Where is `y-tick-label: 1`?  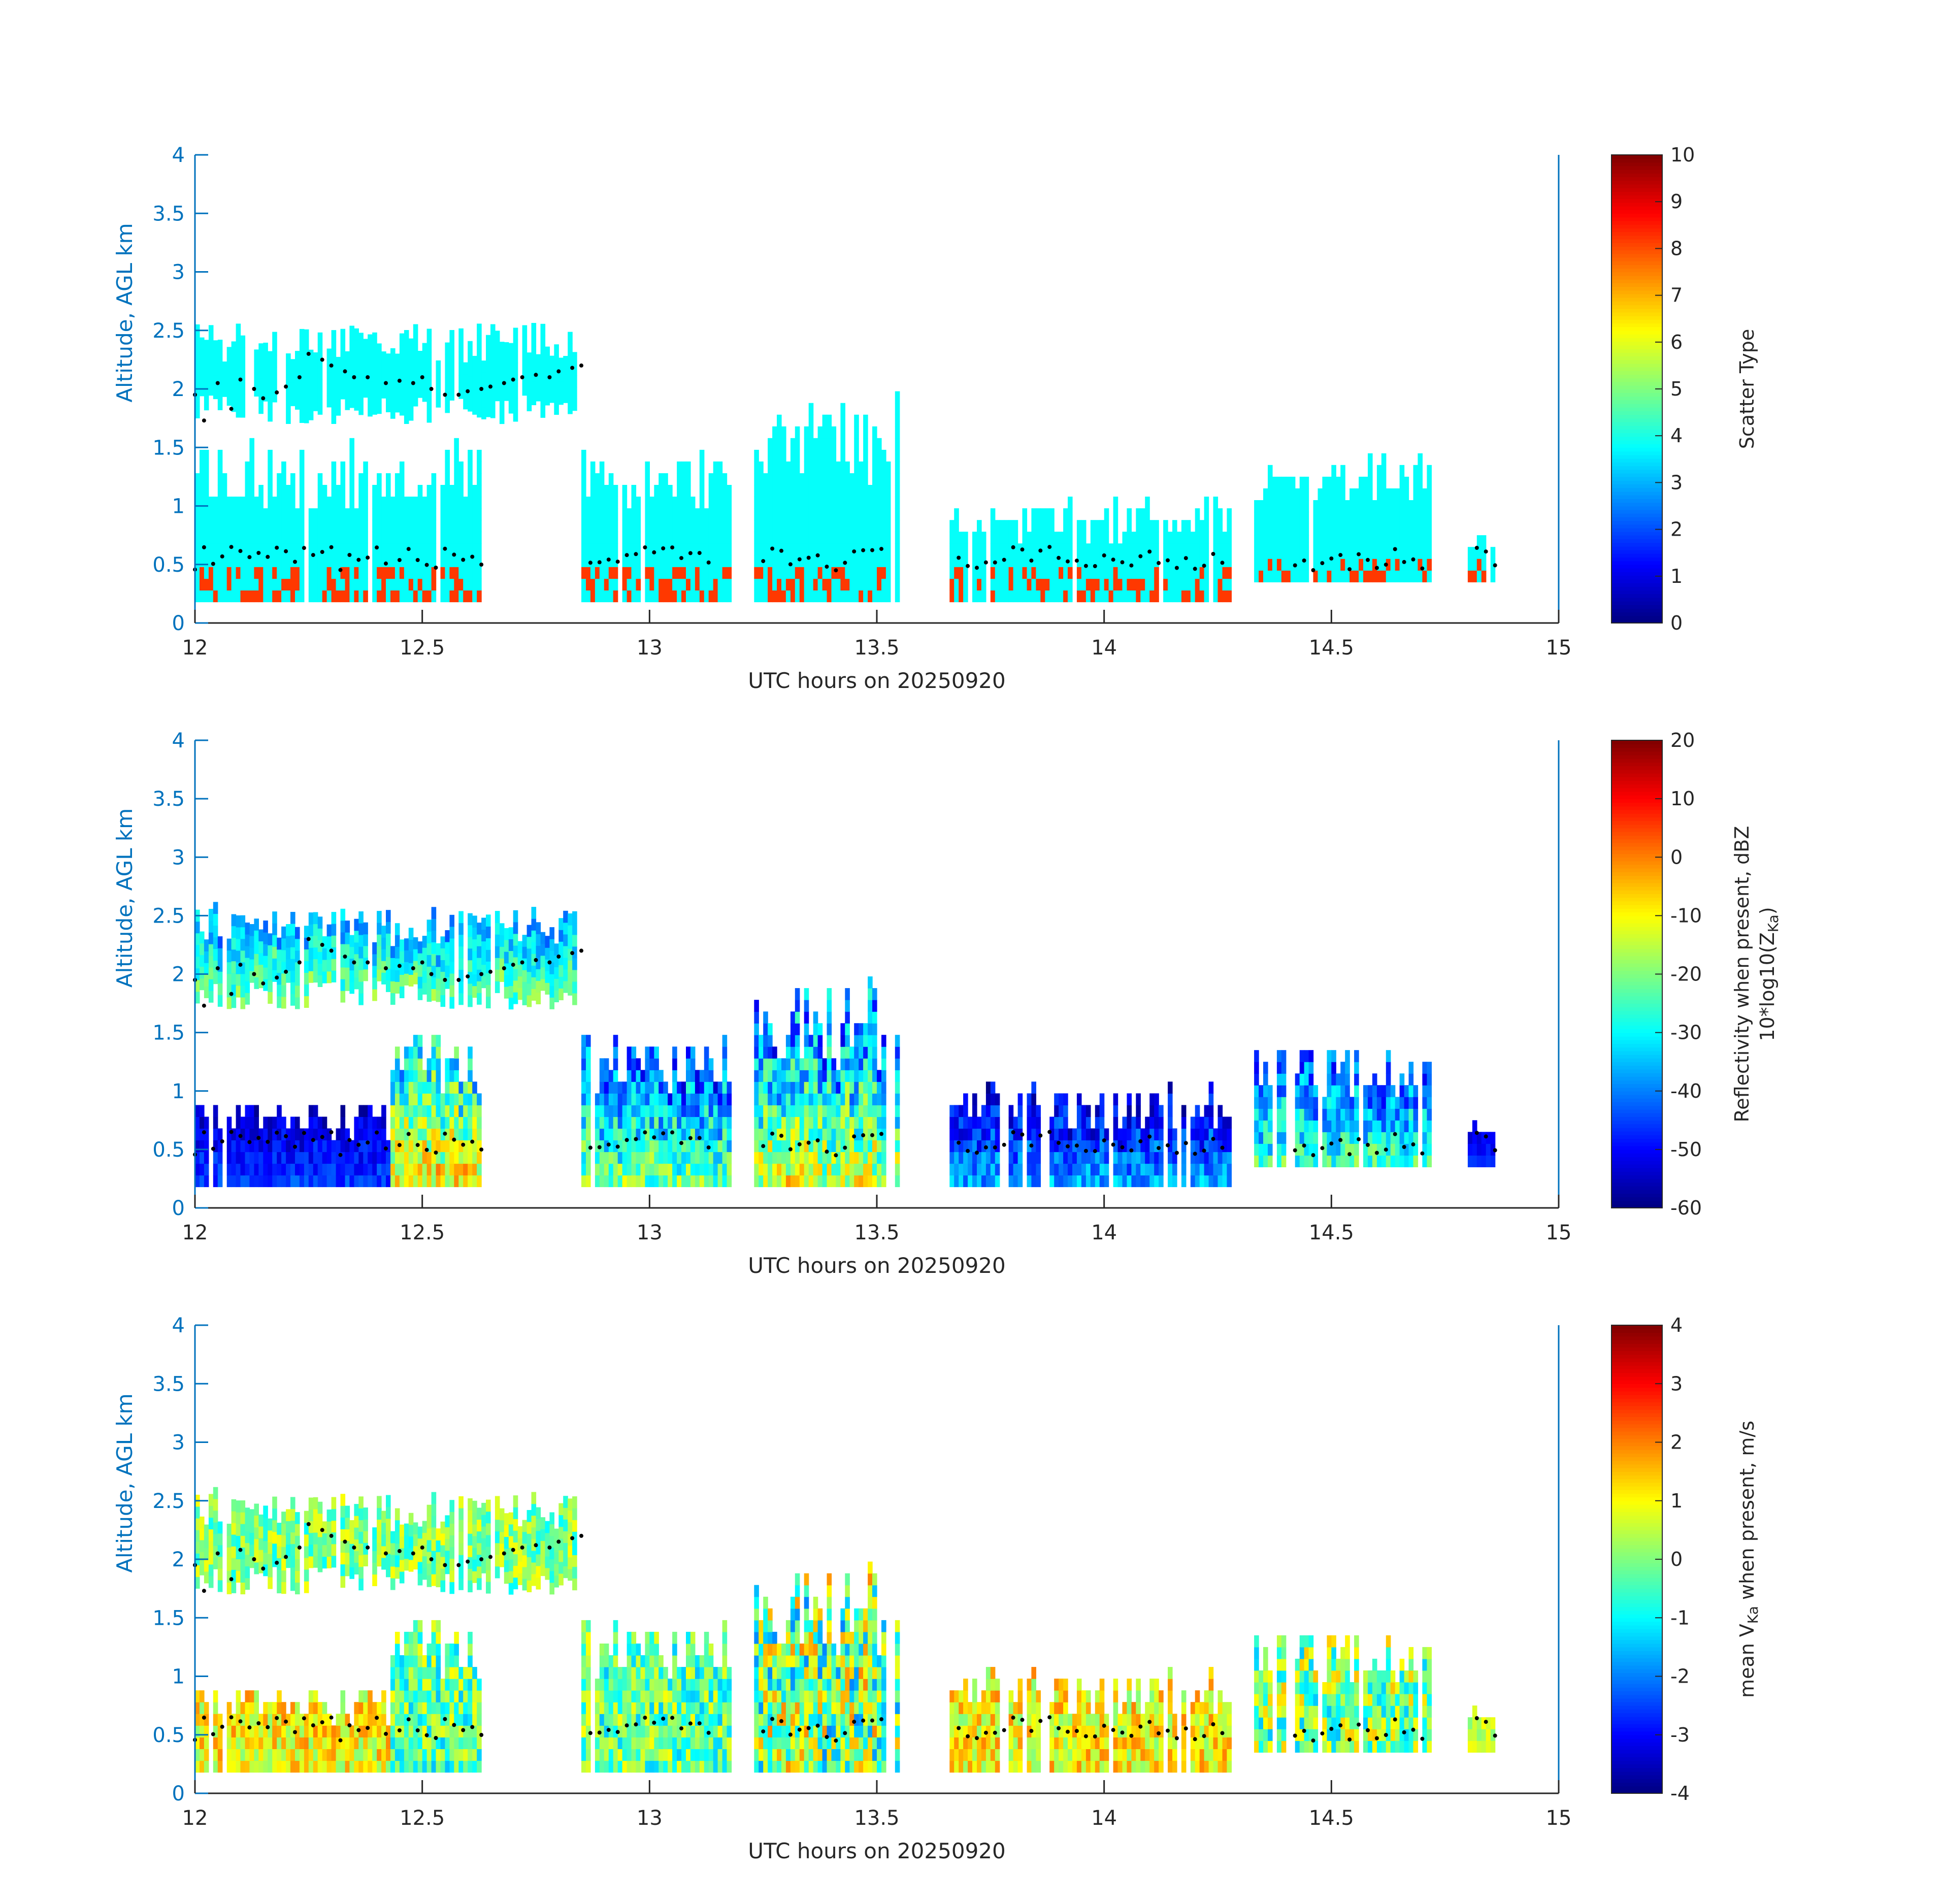
y-tick-label: 1 is located at coordinates (178, 507).